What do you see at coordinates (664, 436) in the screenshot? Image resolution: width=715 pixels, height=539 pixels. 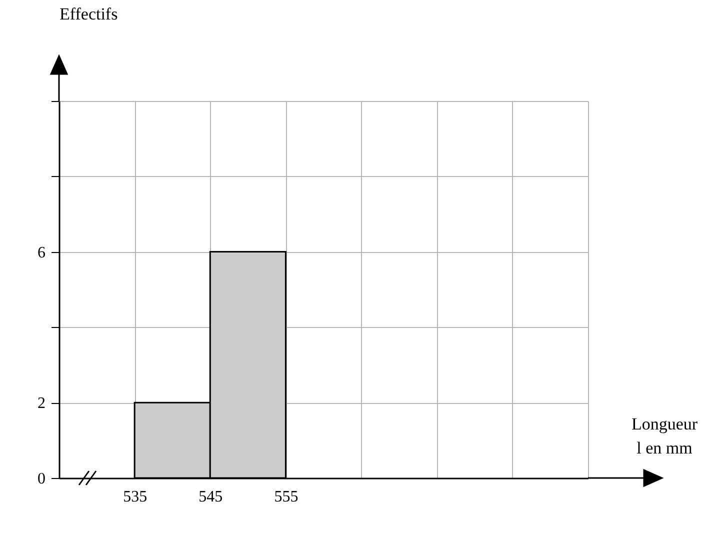 I see `x-axis-title: Longueur l en mm` at bounding box center [664, 436].